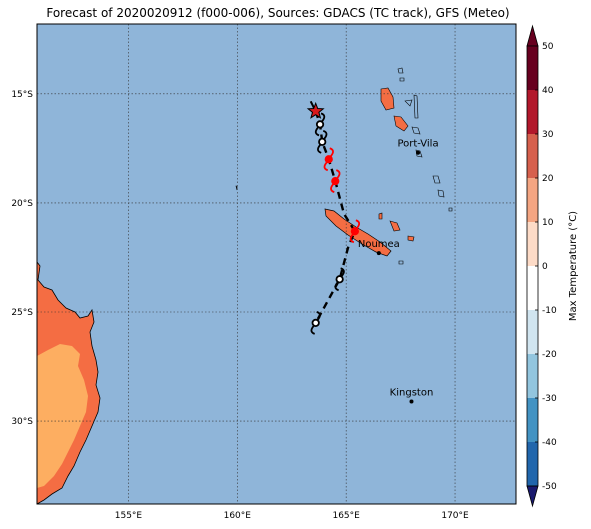 The image size is (591, 529). Describe the element at coordinates (548, 223) in the screenshot. I see `colorbar-tick-label: 10` at that location.